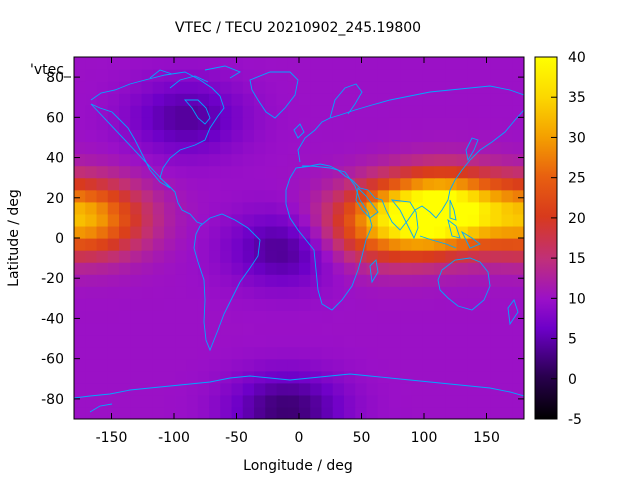 This screenshot has height=480, width=640. Describe the element at coordinates (51, 70) in the screenshot. I see `legend-entry: 'vtec_` at that location.